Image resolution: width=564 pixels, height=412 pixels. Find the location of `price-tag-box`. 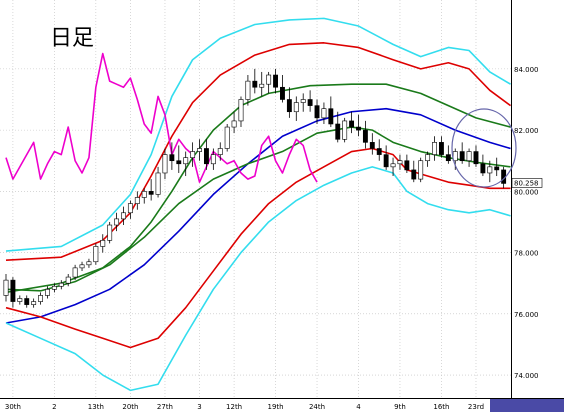

price-tag-box is located at coordinates (527, 183).